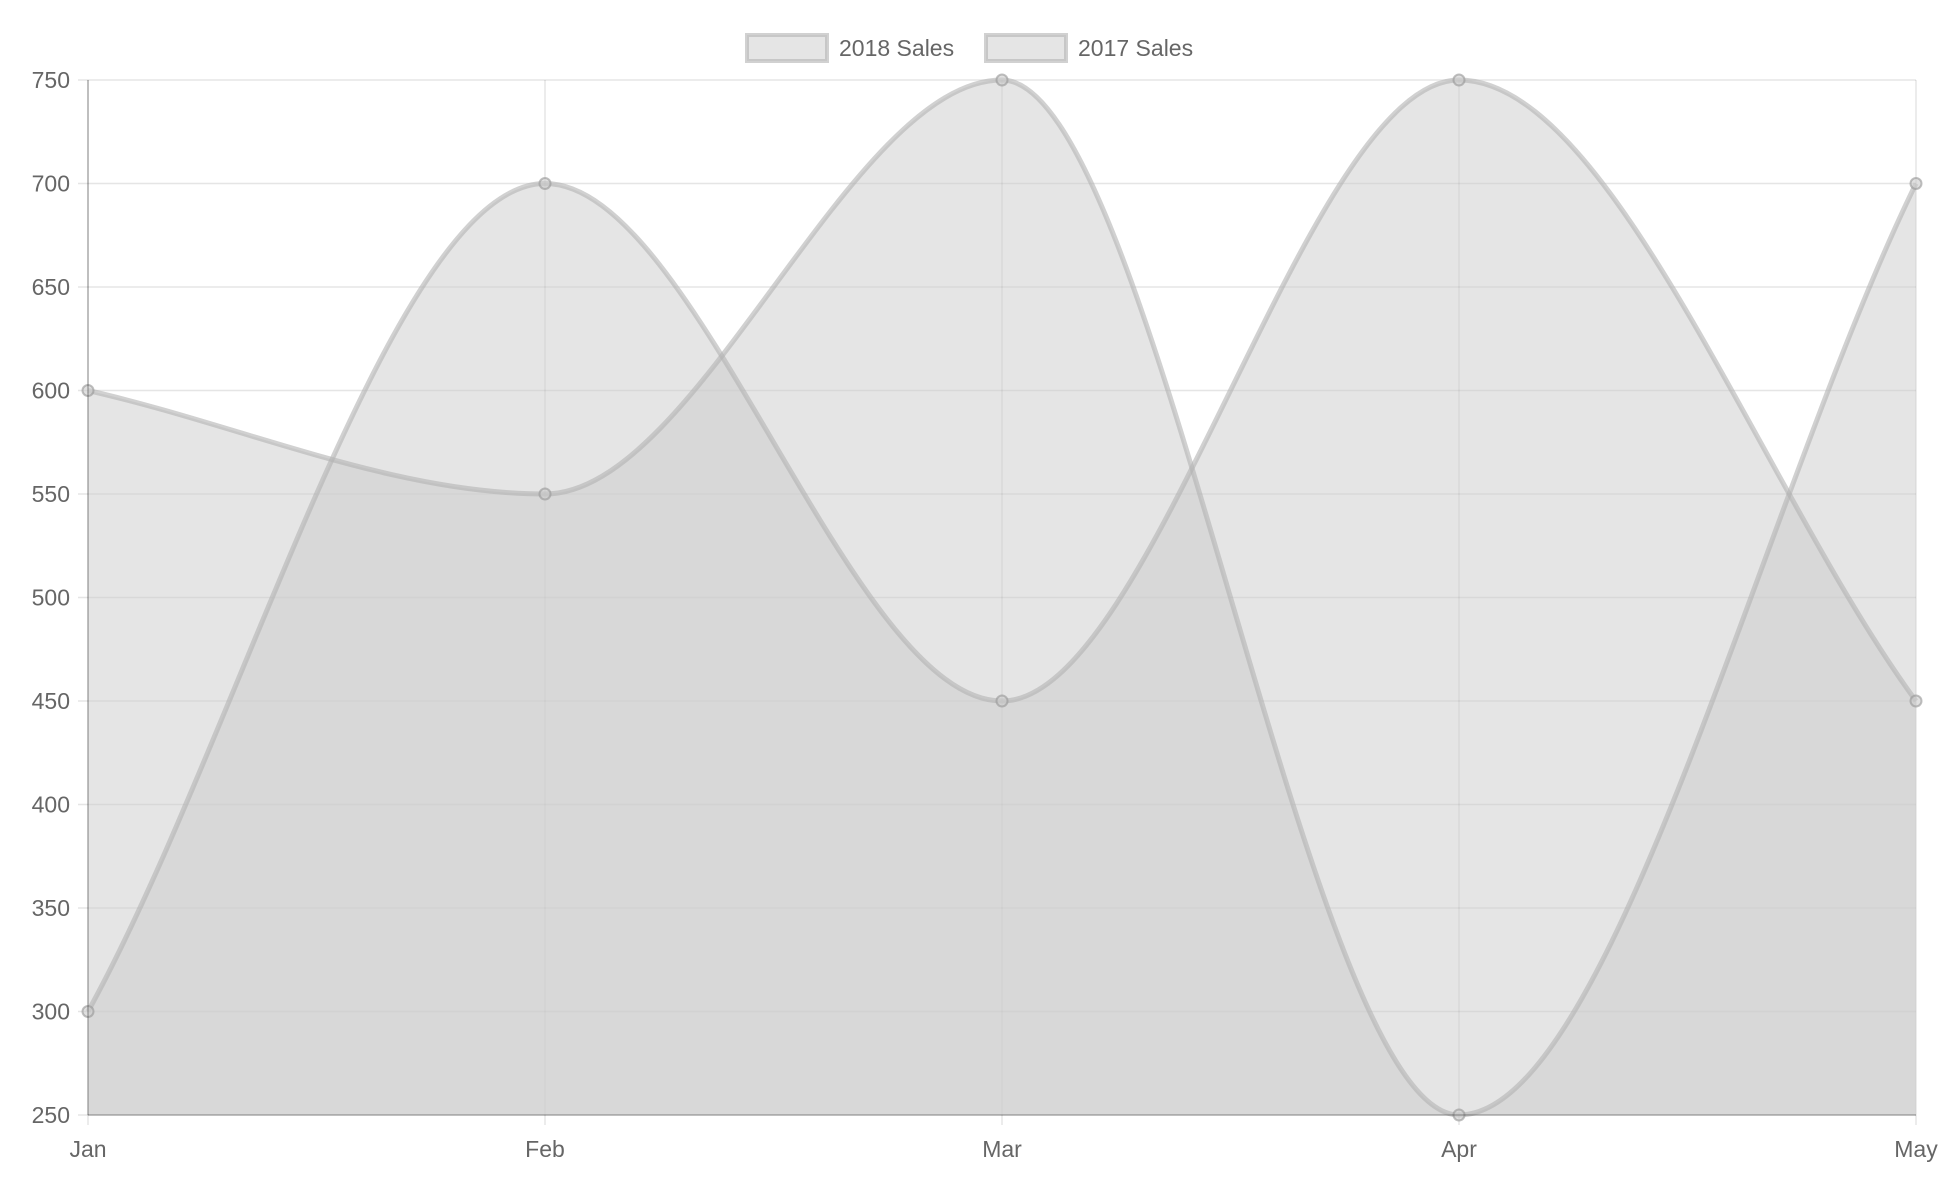  Describe the element at coordinates (1002, 1149) in the screenshot. I see `x-tick-label: Mar` at that location.